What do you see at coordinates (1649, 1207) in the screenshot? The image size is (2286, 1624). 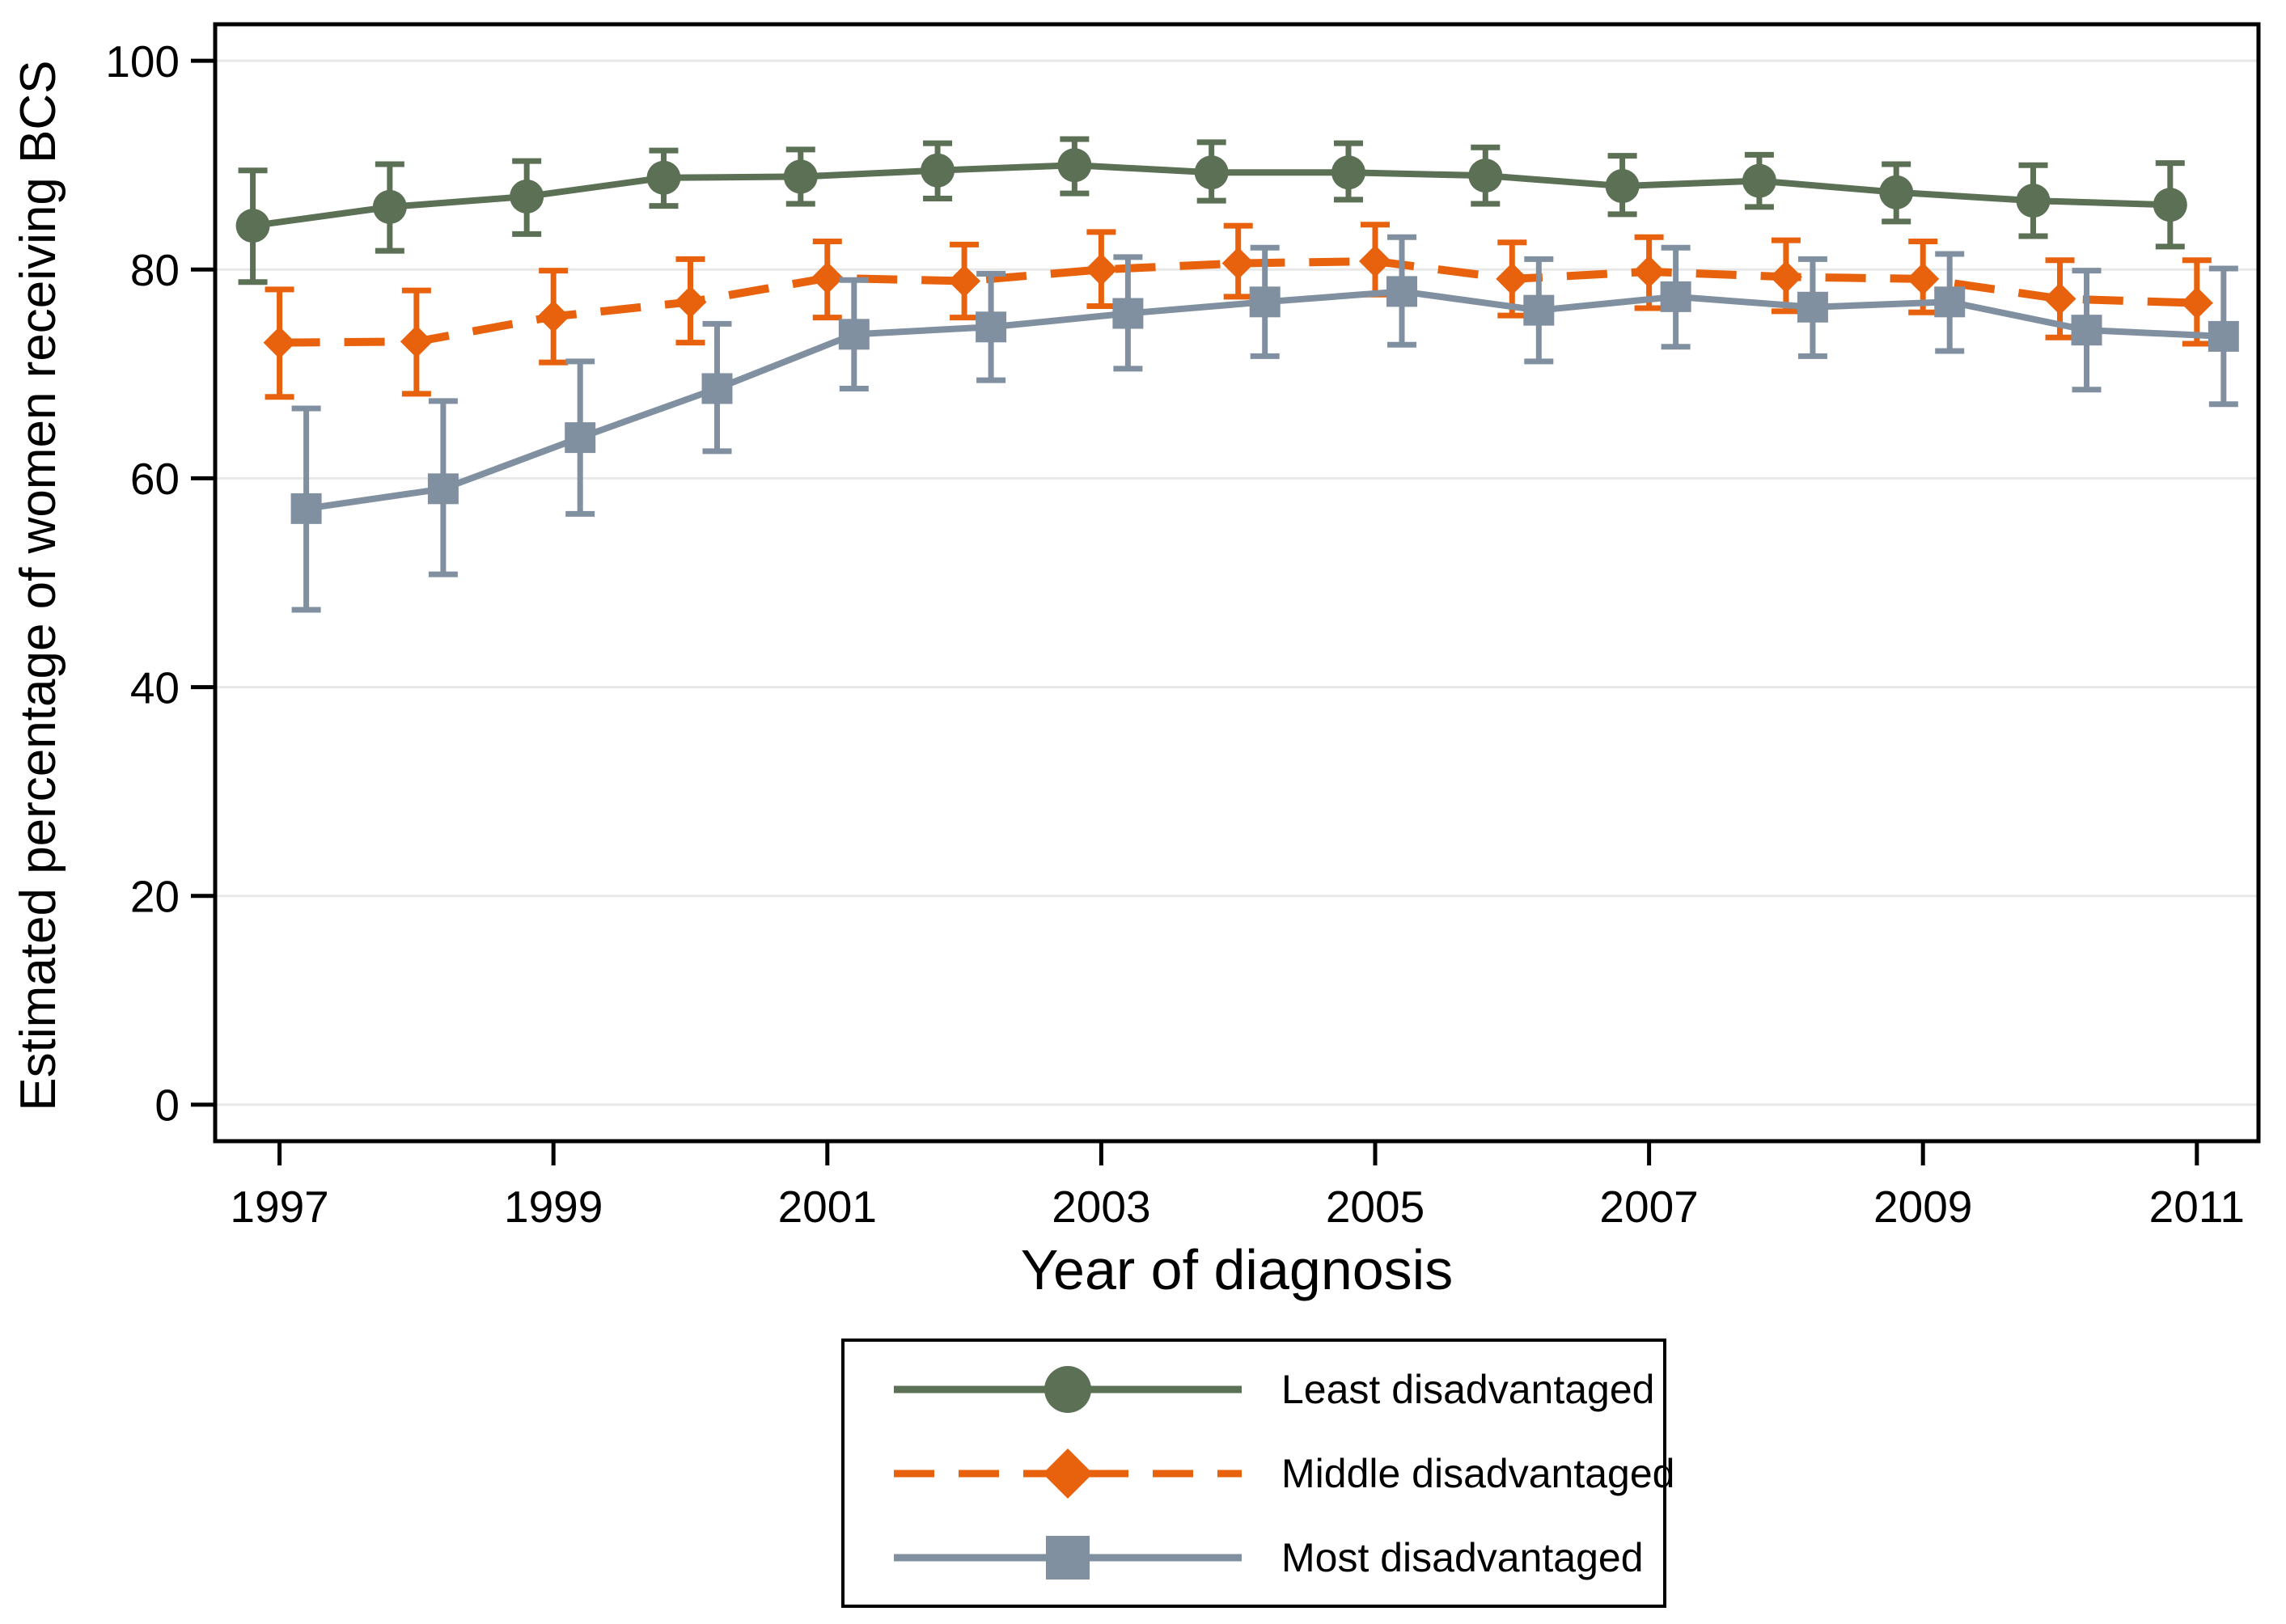 I see `x-tick-label: 2007` at bounding box center [1649, 1207].